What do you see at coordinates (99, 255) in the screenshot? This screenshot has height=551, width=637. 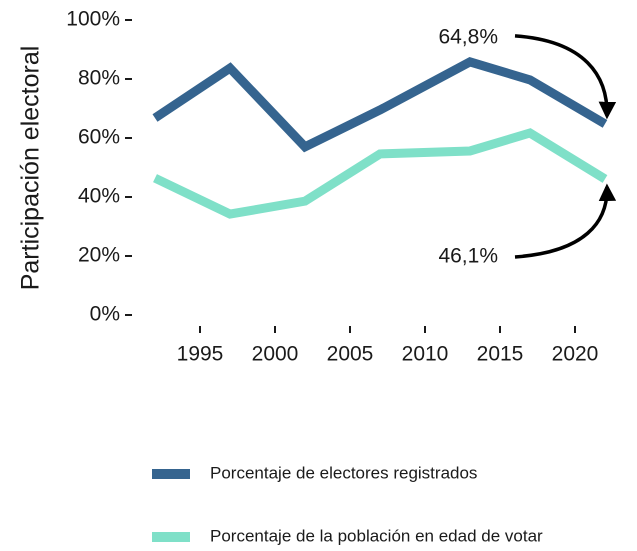 I see `y-tick-label: 20%` at bounding box center [99, 255].